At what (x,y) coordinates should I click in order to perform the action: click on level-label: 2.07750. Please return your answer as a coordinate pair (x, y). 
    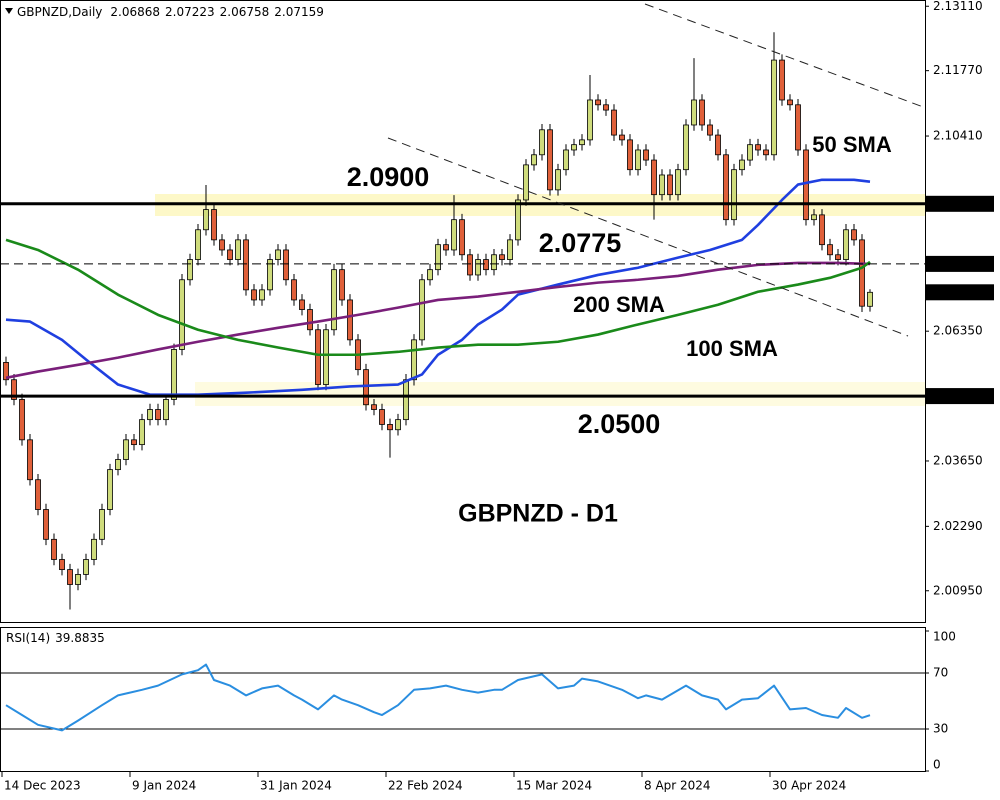
    Looking at the image, I should click on (958, 263).